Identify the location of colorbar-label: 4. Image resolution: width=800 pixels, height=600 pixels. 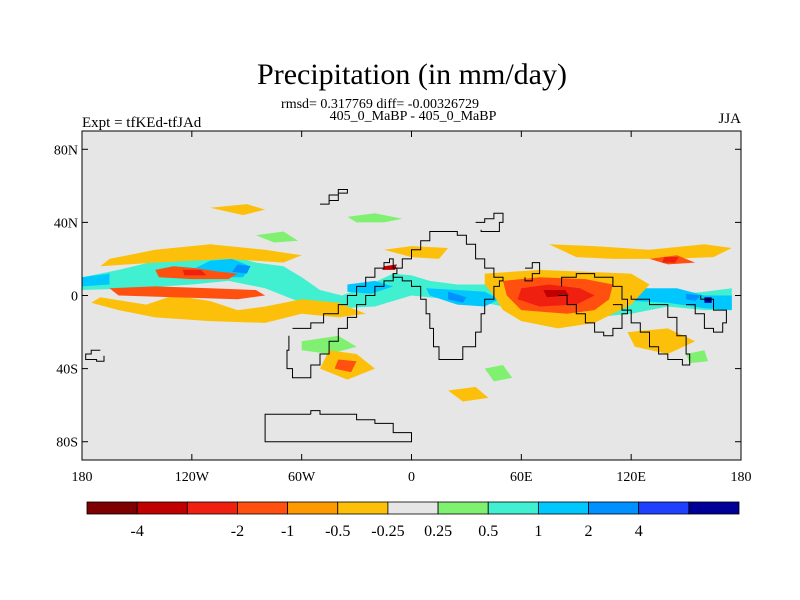
(639, 531).